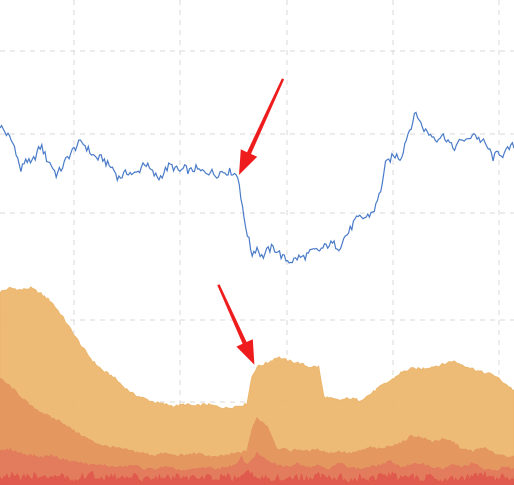 This screenshot has height=485, width=514. What do you see at coordinates (251, 221) in the screenshot?
I see `annotations` at bounding box center [251, 221].